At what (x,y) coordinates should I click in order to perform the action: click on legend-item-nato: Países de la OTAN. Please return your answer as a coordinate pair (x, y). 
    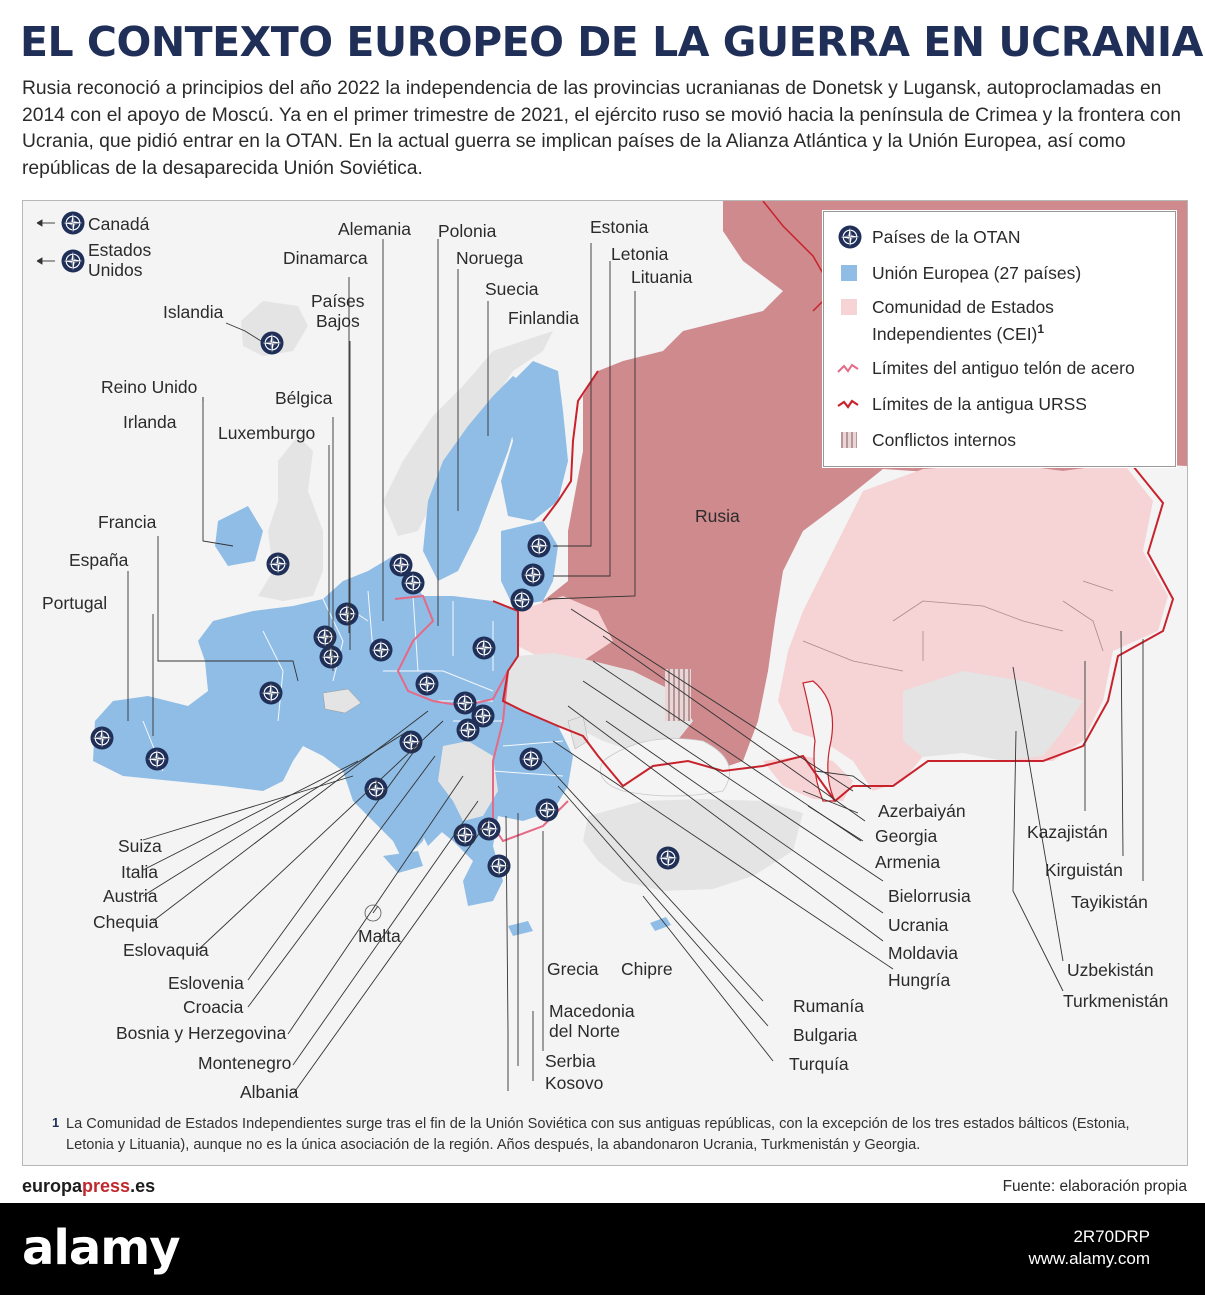
    Looking at the image, I should click on (928, 237).